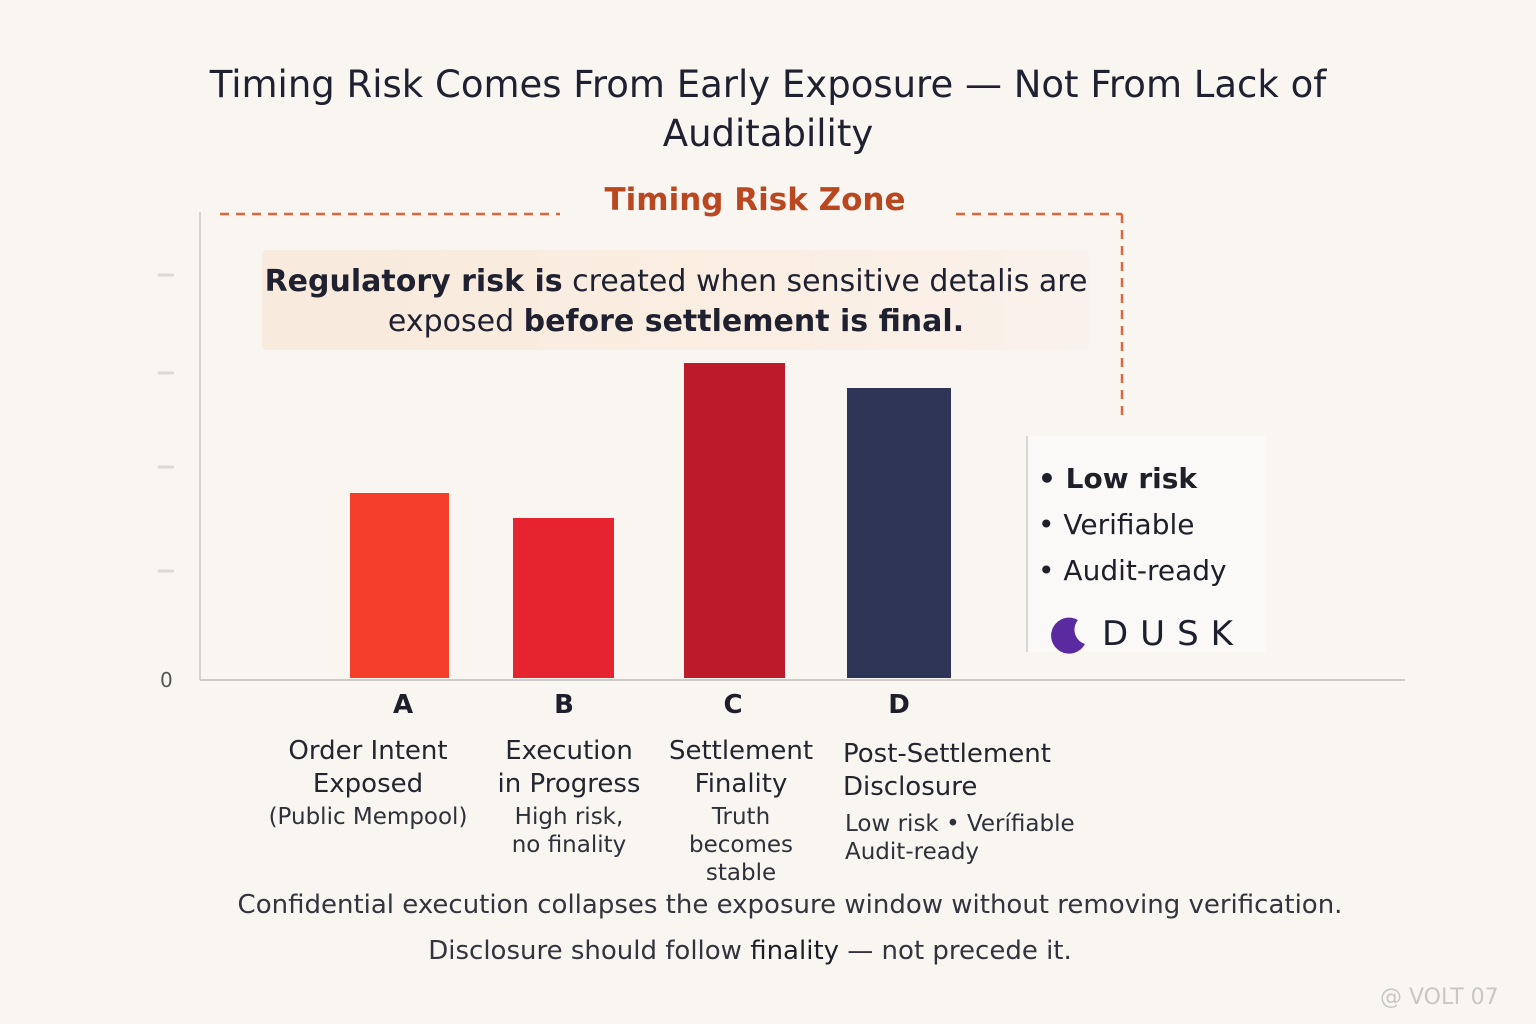  What do you see at coordinates (368, 767) in the screenshot?
I see `stage-title: Order Intent Exposed` at bounding box center [368, 767].